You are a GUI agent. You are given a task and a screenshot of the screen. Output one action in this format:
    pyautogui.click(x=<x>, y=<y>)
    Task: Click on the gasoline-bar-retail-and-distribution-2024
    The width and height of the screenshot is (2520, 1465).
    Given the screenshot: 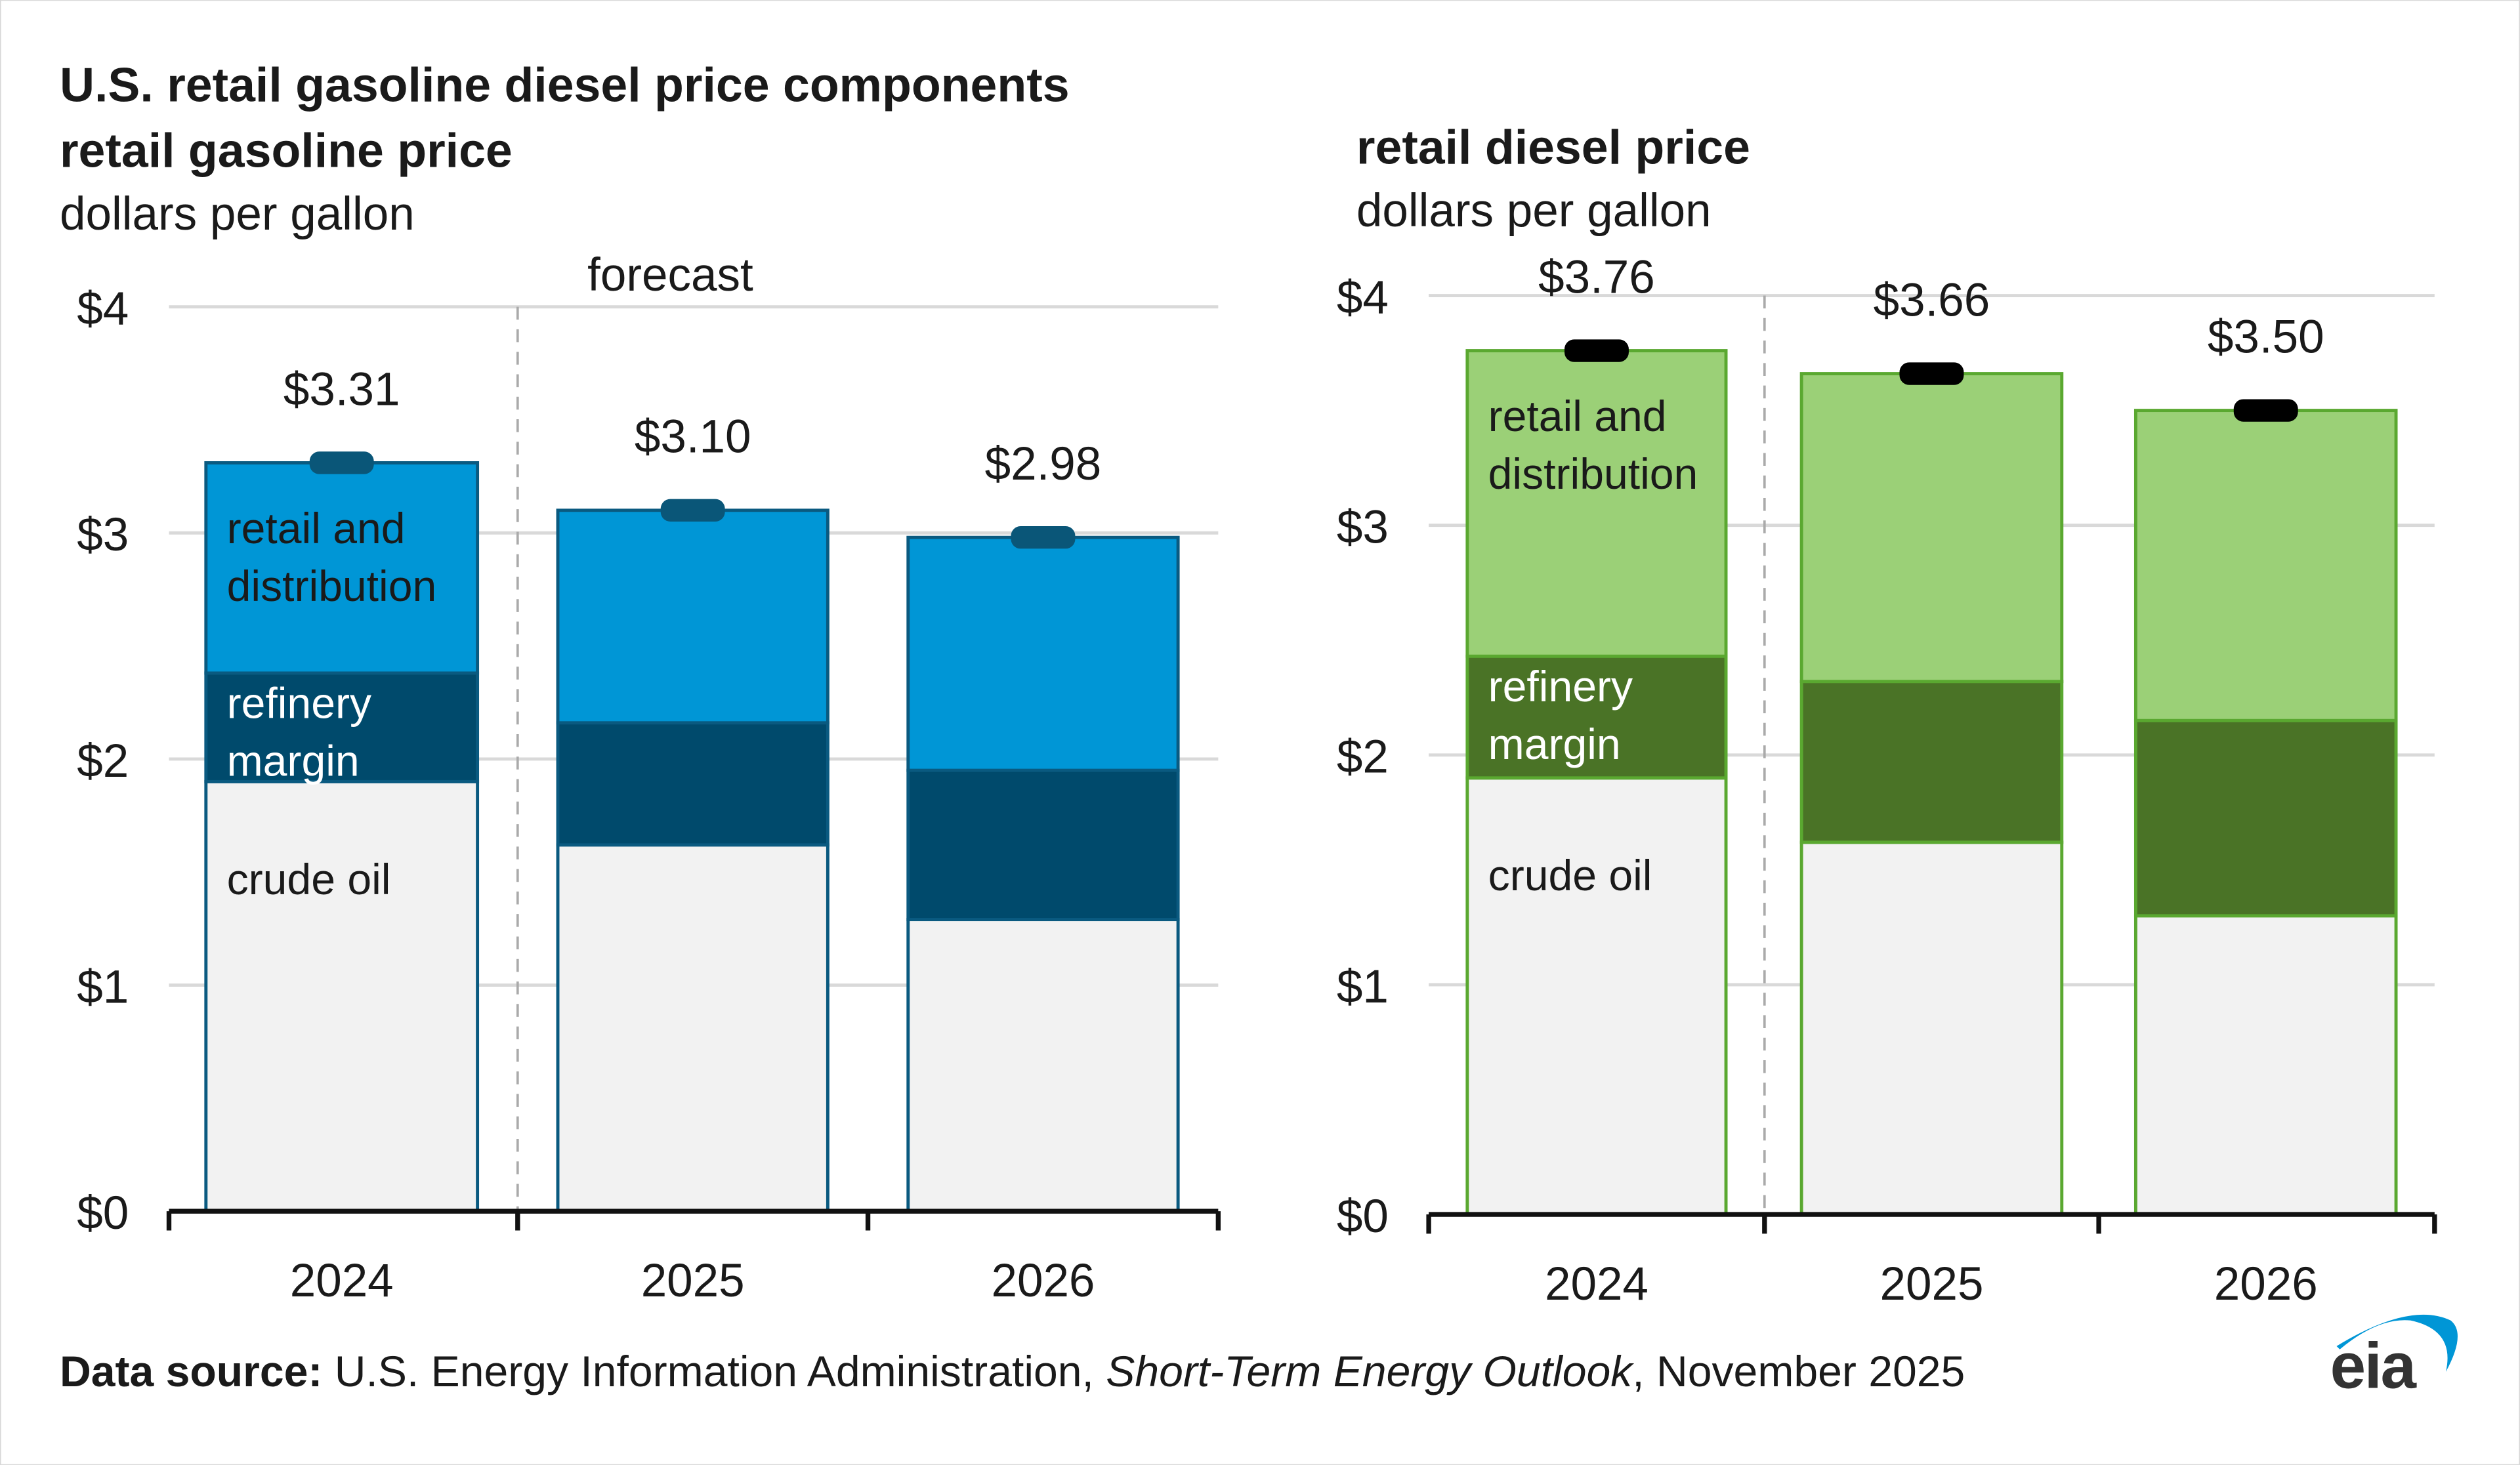 What is the action you would take?
    pyautogui.click(x=342, y=568)
    